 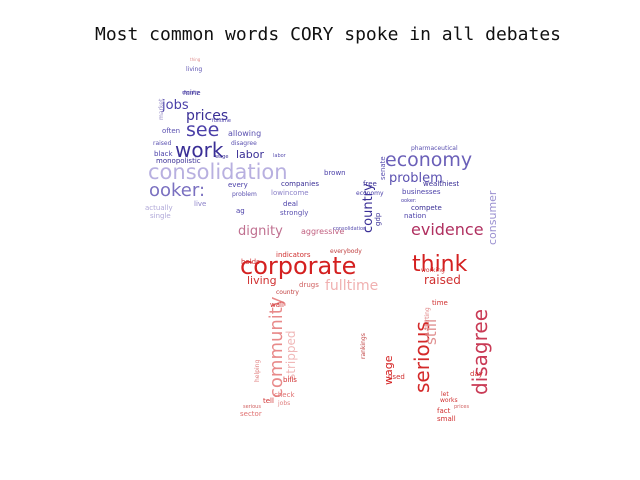 I want to click on word-wage: wage, so click(x=222, y=157).